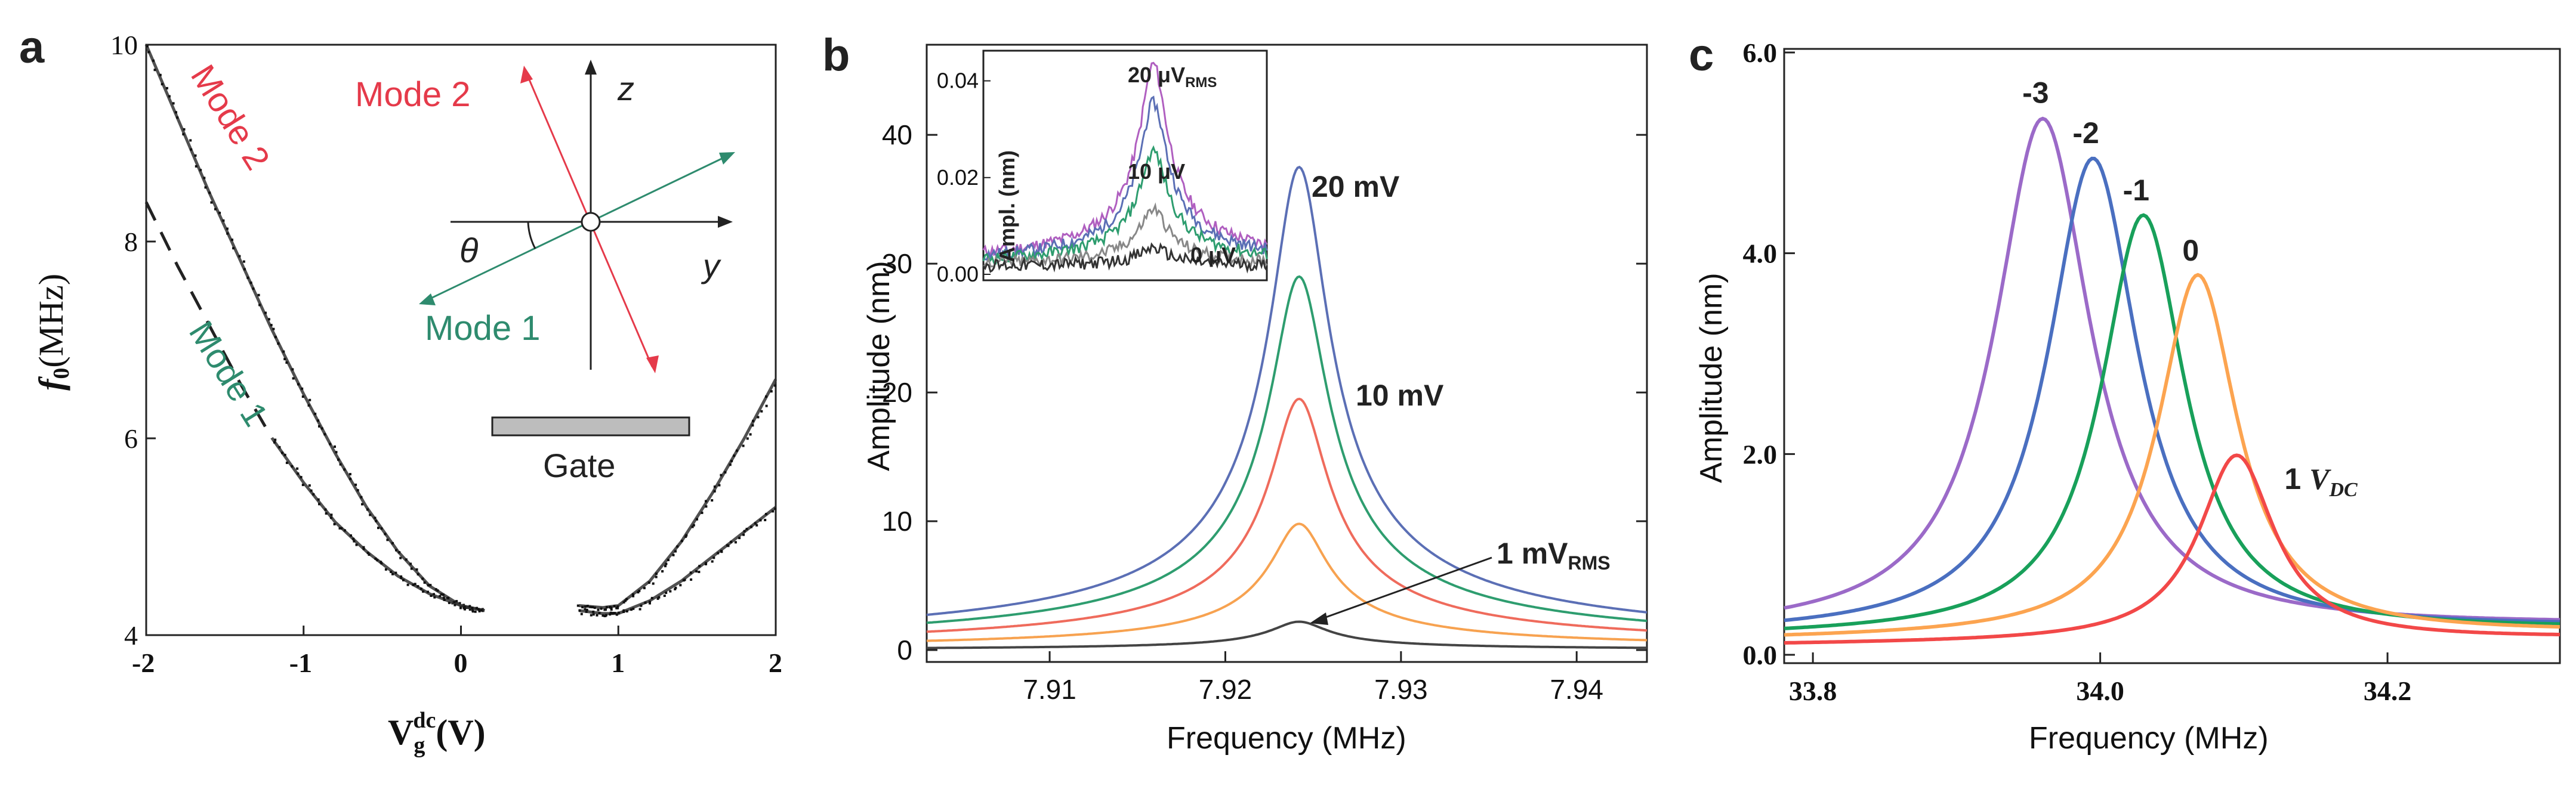 This screenshot has height=786, width=2576. What do you see at coordinates (460, 732) in the screenshot?
I see `xlabel-unit: (V)` at bounding box center [460, 732].